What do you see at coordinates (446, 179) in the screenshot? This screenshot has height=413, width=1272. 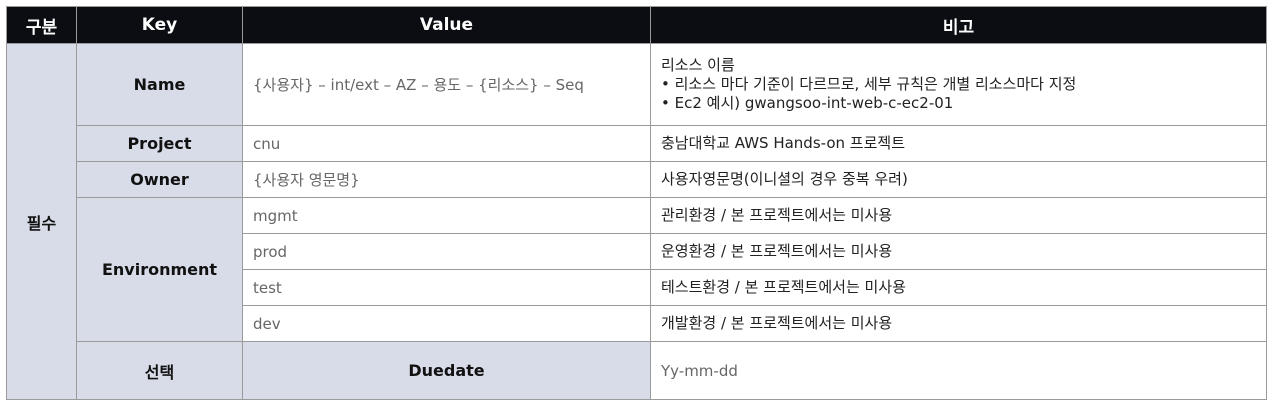 I see `value-owner: {사용자 영문명}` at bounding box center [446, 179].